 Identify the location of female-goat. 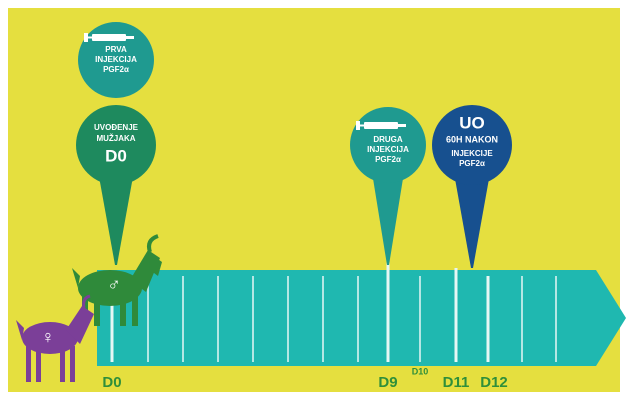
(55, 338).